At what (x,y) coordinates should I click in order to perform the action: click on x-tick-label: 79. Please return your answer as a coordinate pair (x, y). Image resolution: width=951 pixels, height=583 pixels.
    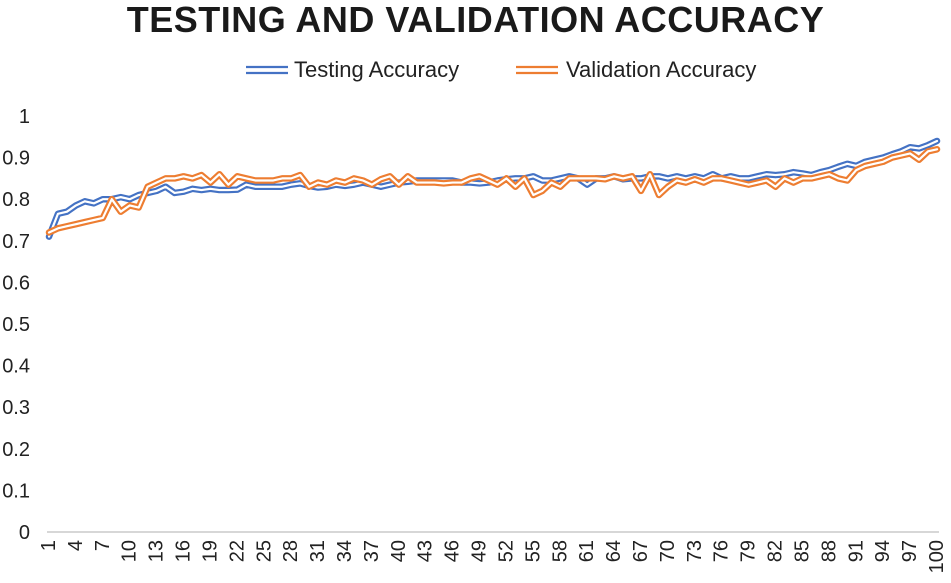
    Looking at the image, I should click on (749, 551).